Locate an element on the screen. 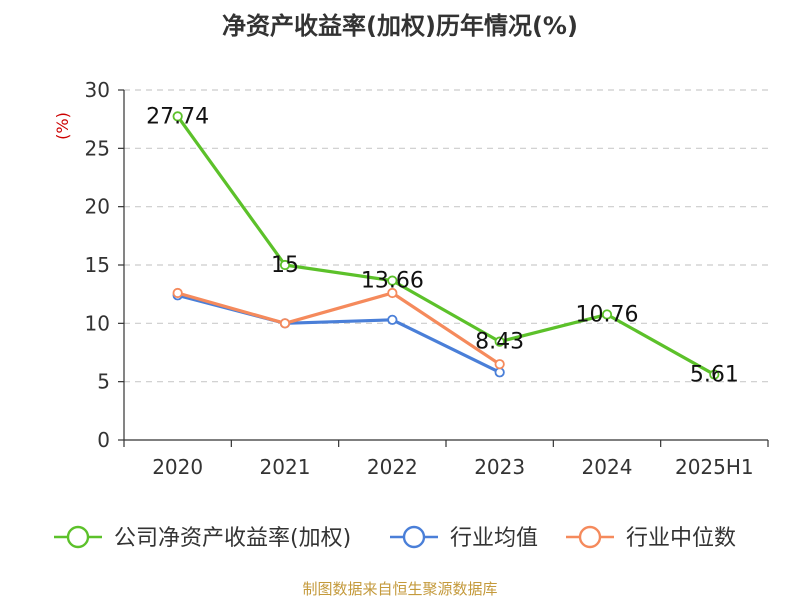 The image size is (800, 604). data-label: 15 is located at coordinates (285, 265).